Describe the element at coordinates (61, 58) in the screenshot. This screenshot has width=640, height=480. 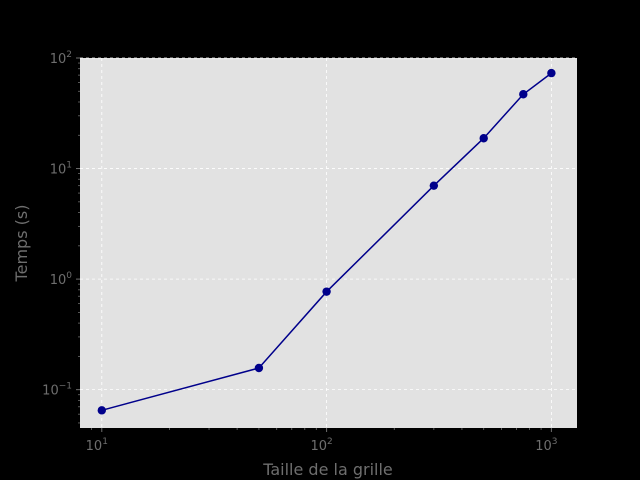
I see `y-tick-label: 10²` at that location.